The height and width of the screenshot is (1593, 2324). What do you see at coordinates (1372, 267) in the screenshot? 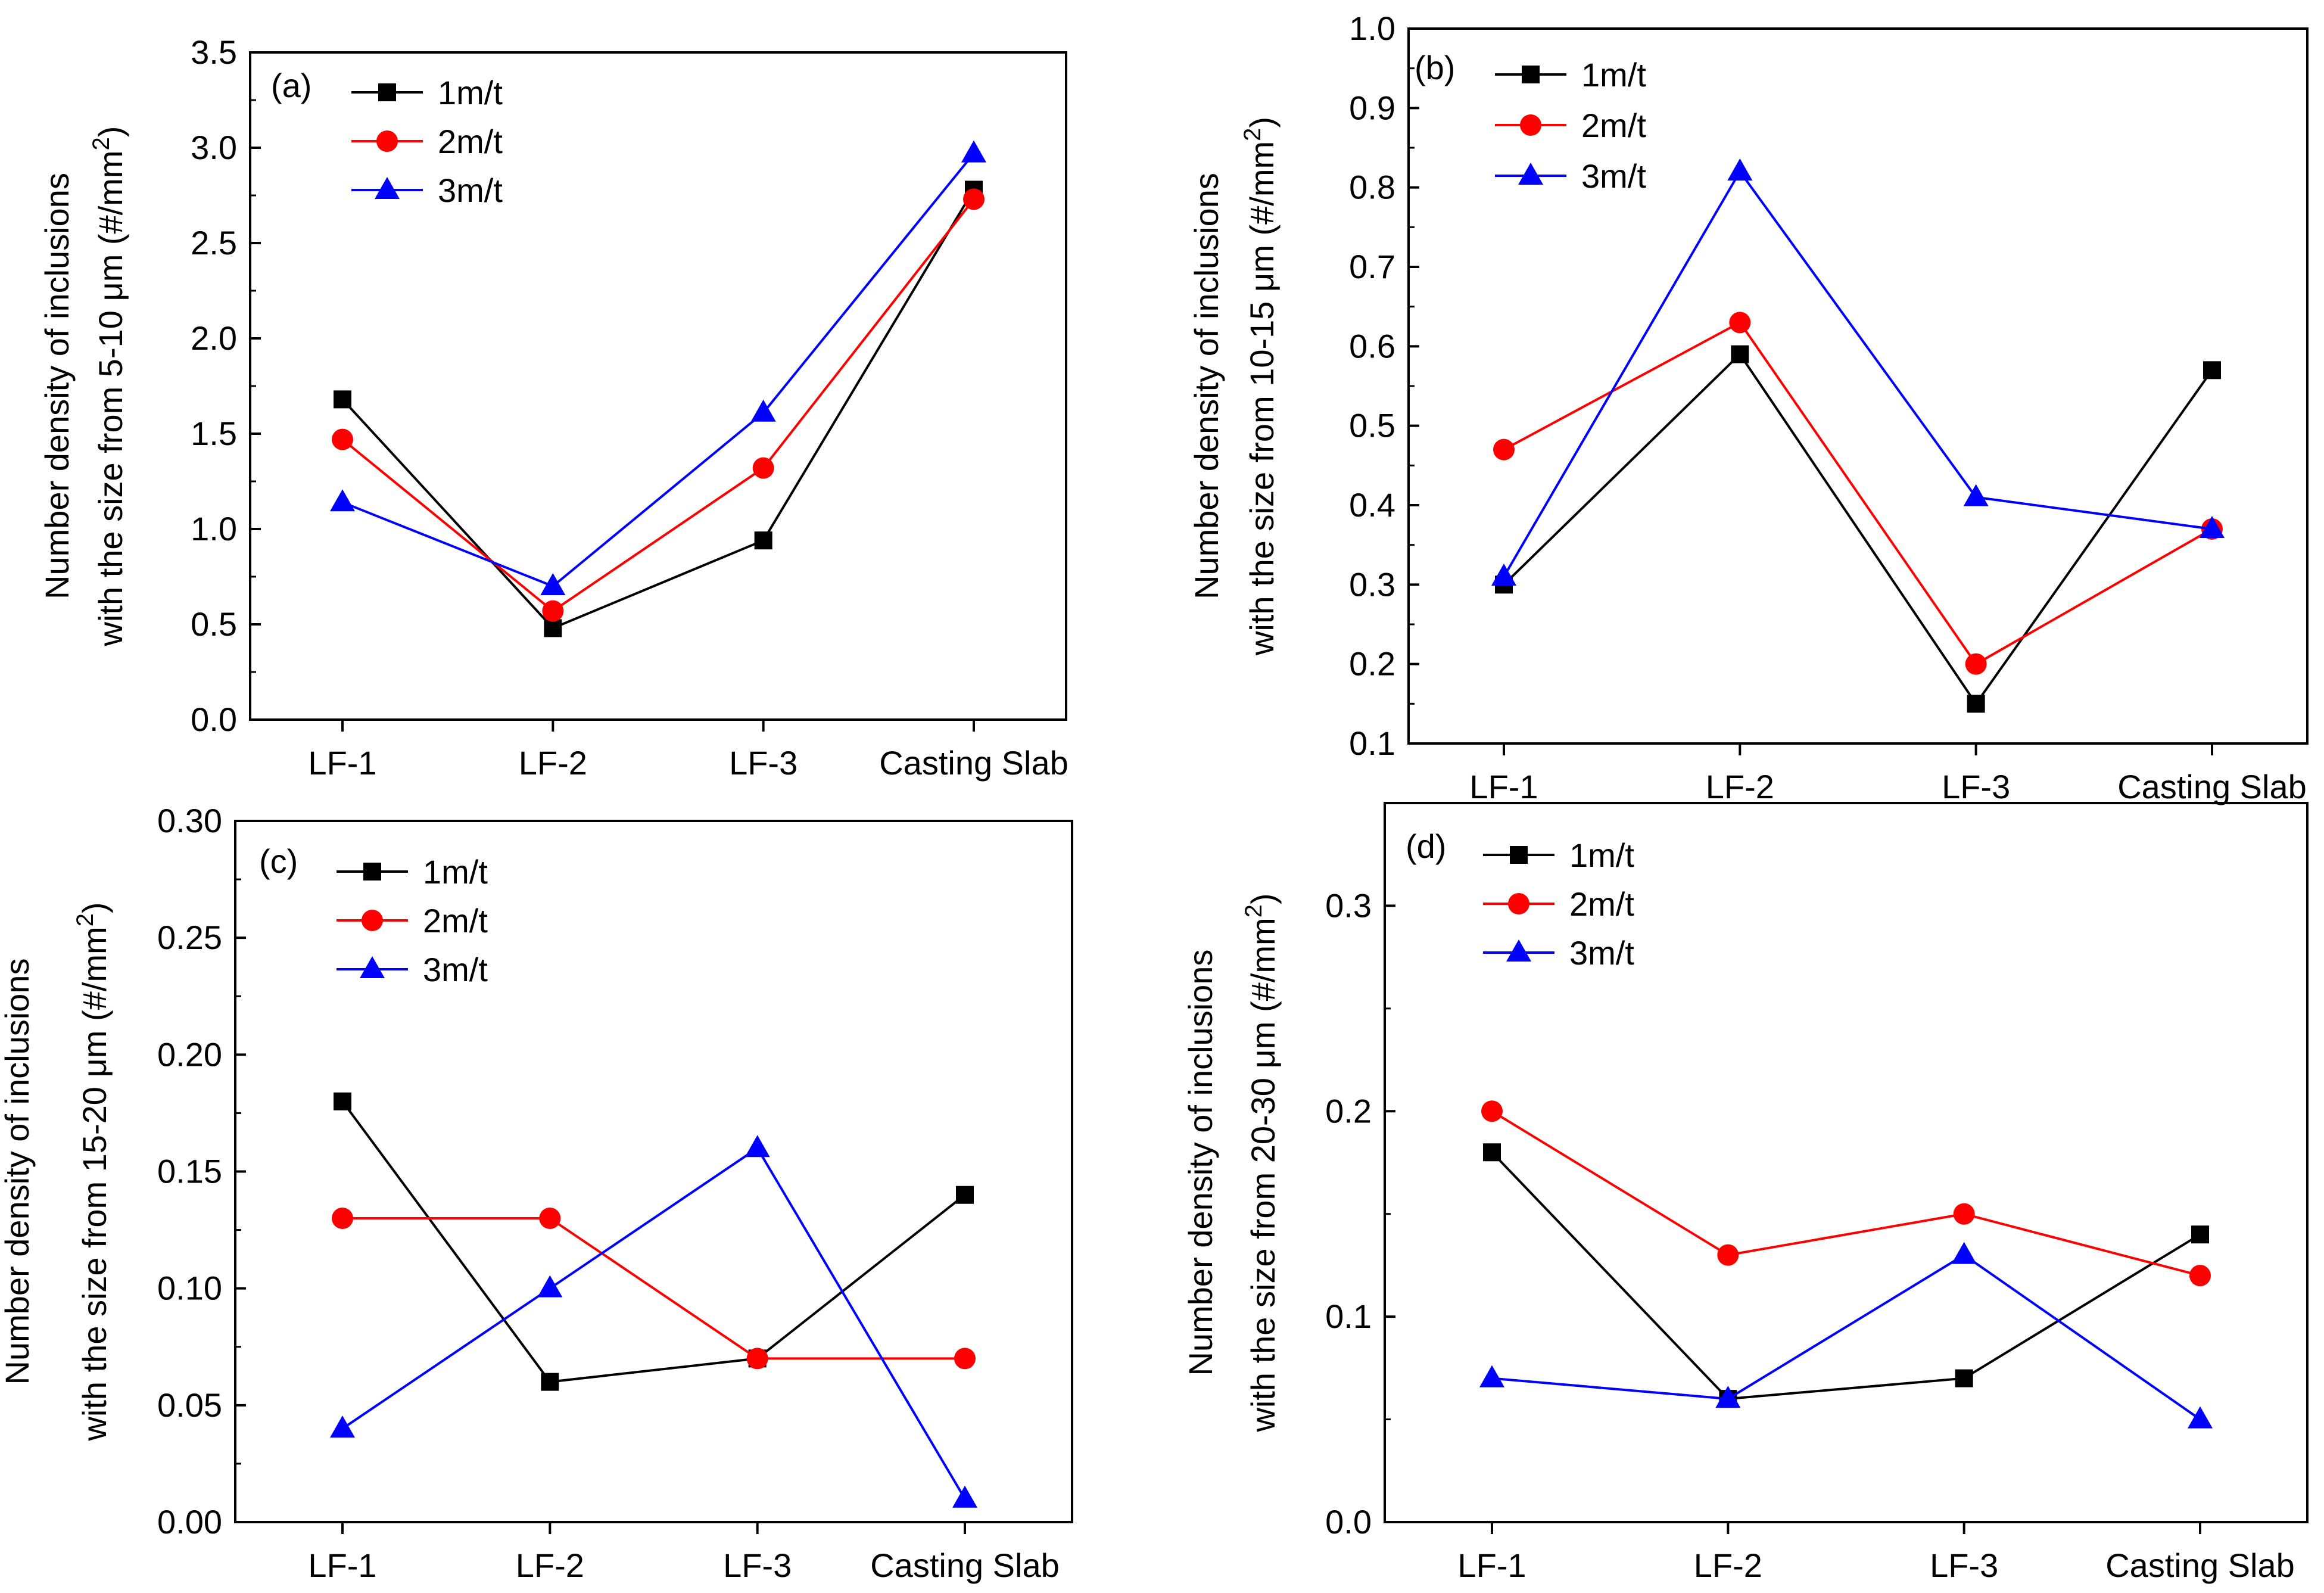
I see `y-tick-label: 0.7` at bounding box center [1372, 267].